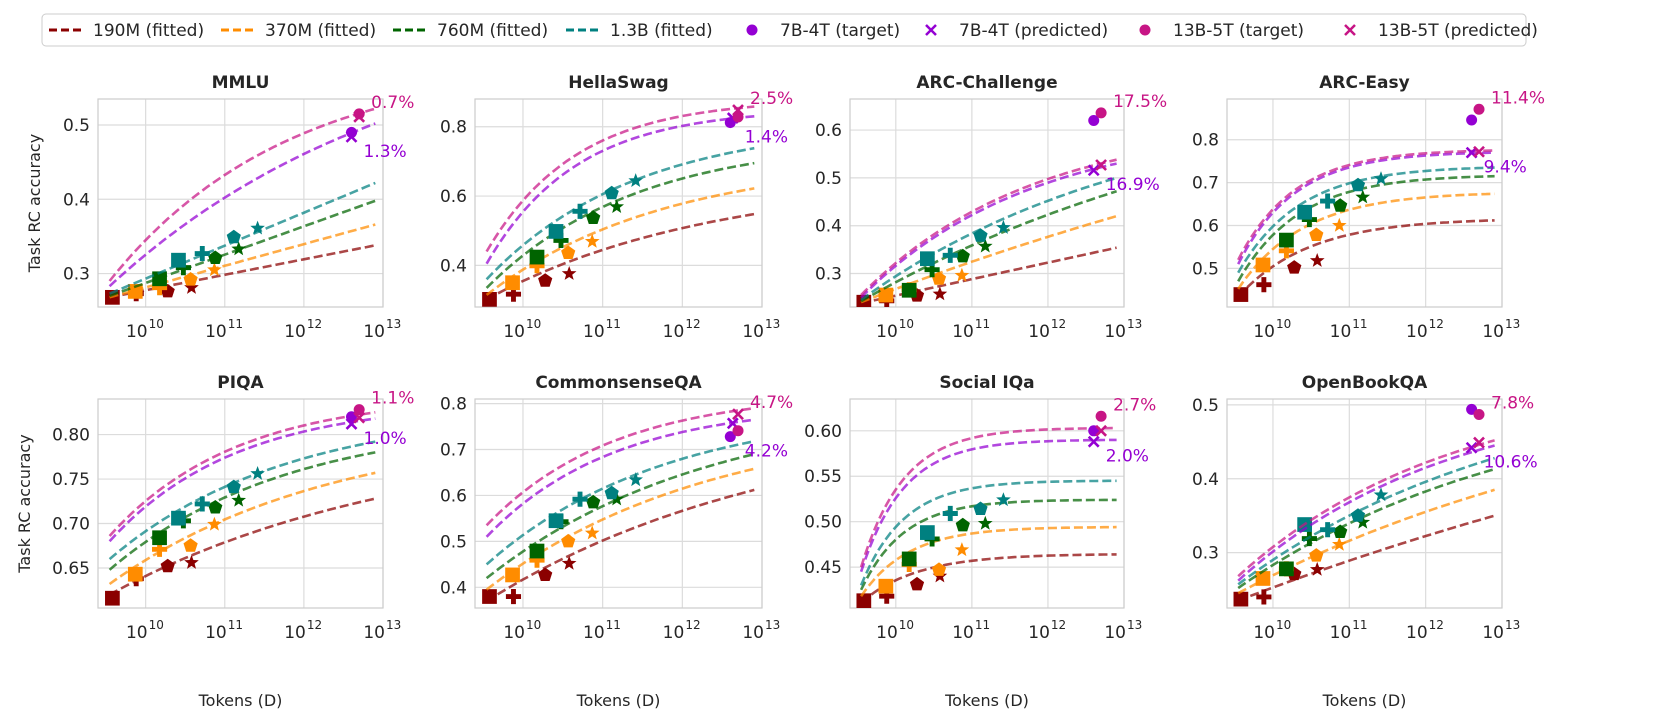 Image resolution: width=1661 pixels, height=726 pixels. I want to click on legend-item: 13B-5T (predicted), so click(1441, 31).